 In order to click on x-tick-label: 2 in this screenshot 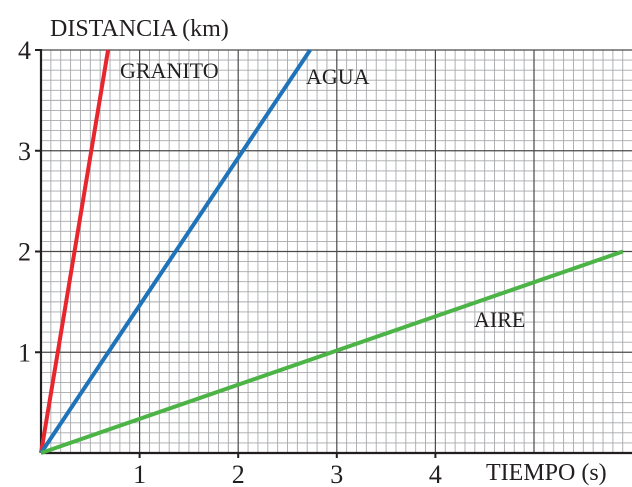, I will do `click(238, 473)`.